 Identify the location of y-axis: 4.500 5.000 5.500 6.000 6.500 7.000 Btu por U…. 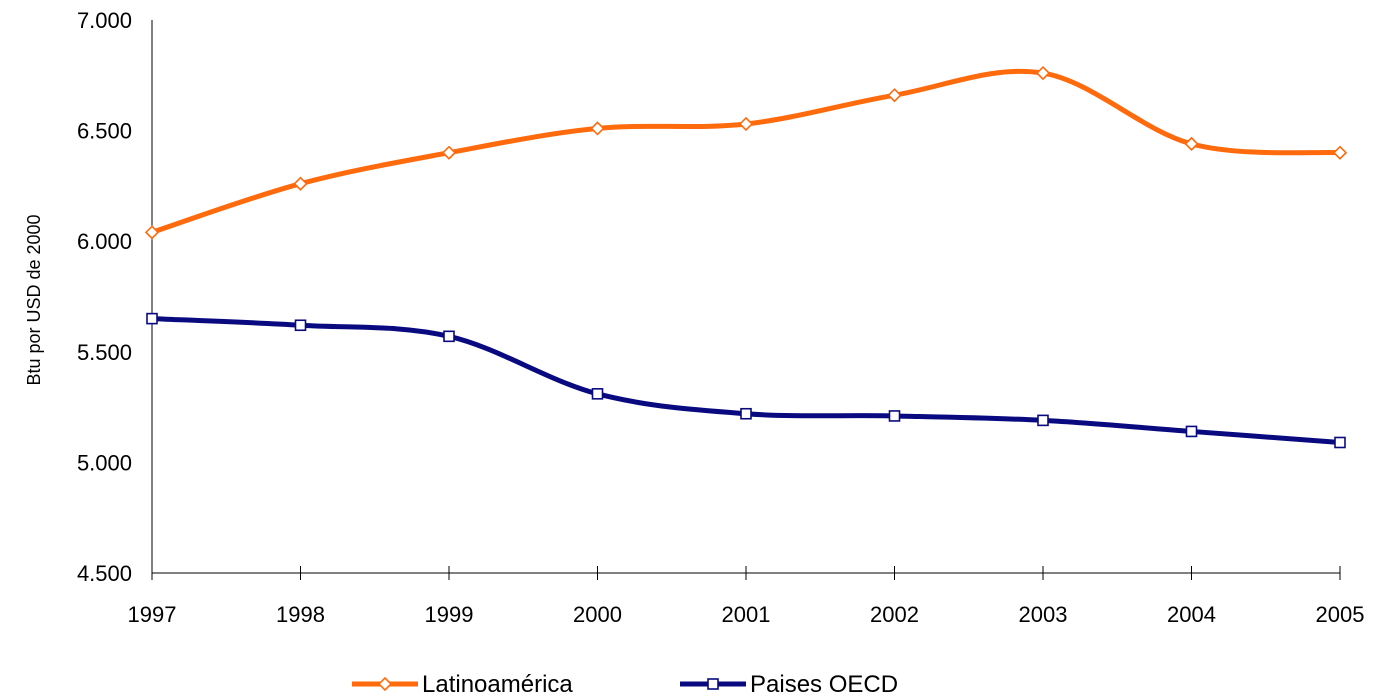
(88, 297).